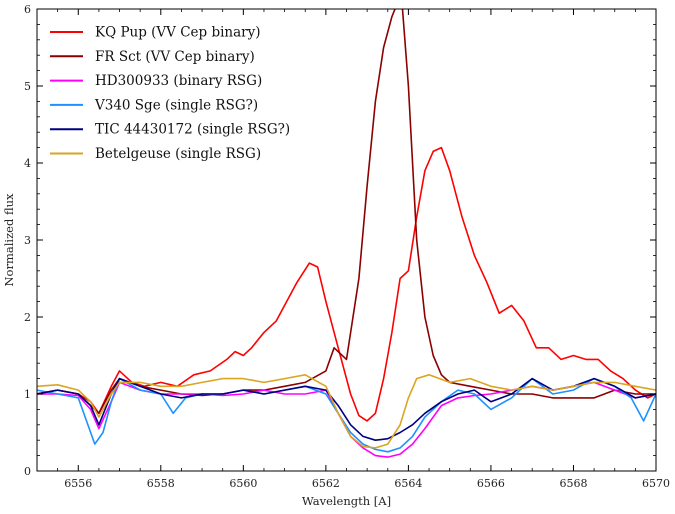  What do you see at coordinates (27, 471) in the screenshot?
I see `y-tick-label: 0` at bounding box center [27, 471].